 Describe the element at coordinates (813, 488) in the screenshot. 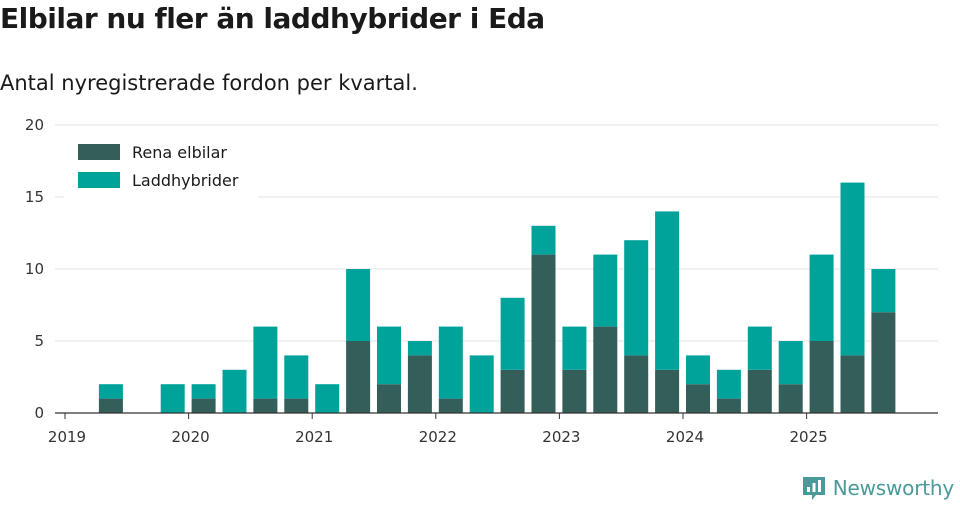

I see `newsworthy-logo-icon` at that location.